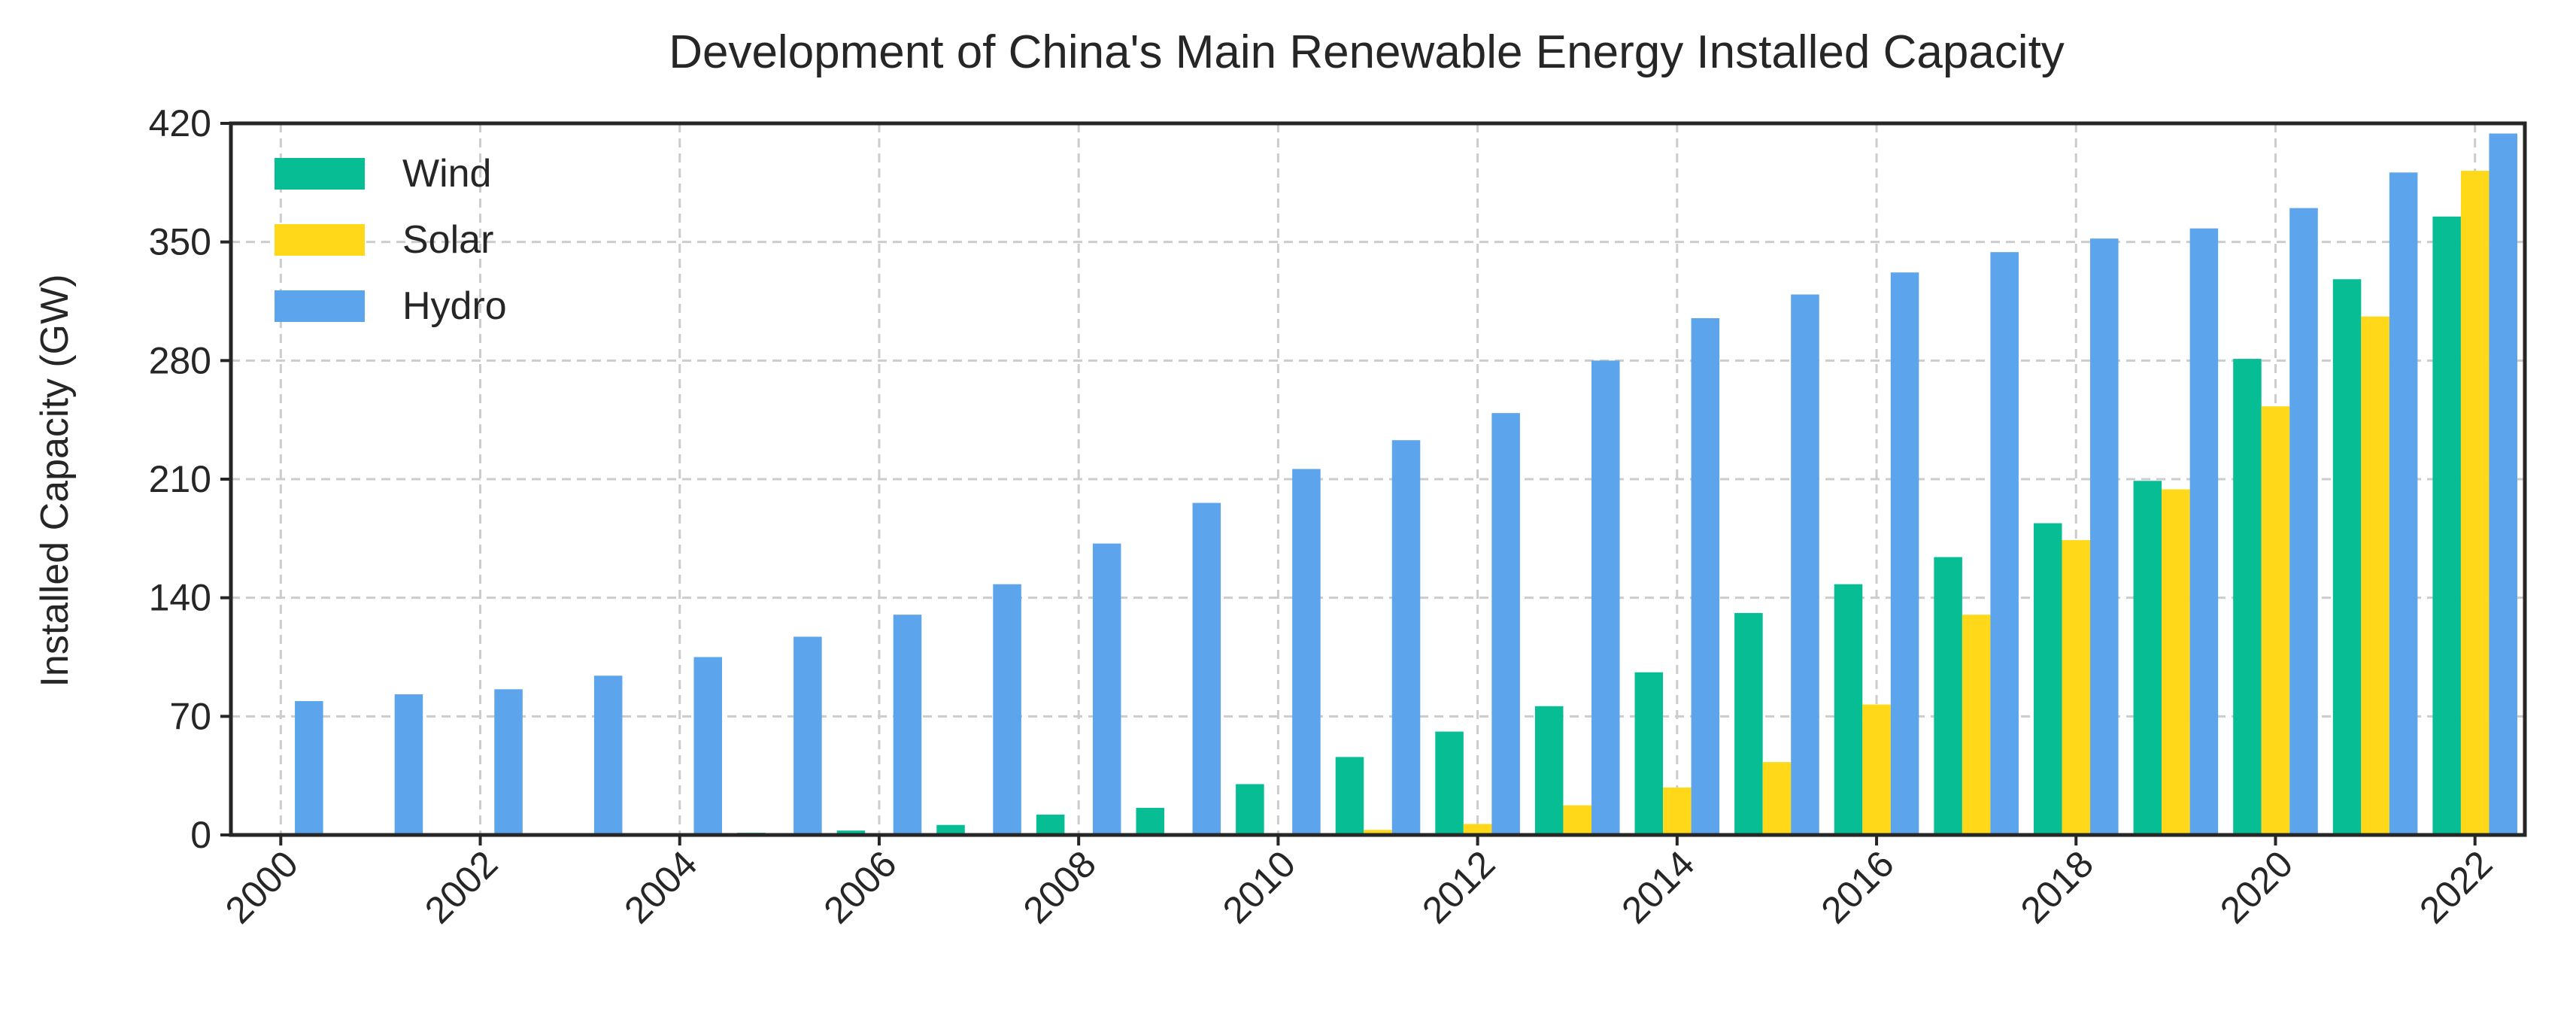 The width and height of the screenshot is (2576, 1020). Describe the element at coordinates (55, 480) in the screenshot. I see `y-axis-label: Installed Capacity (GW)` at that location.